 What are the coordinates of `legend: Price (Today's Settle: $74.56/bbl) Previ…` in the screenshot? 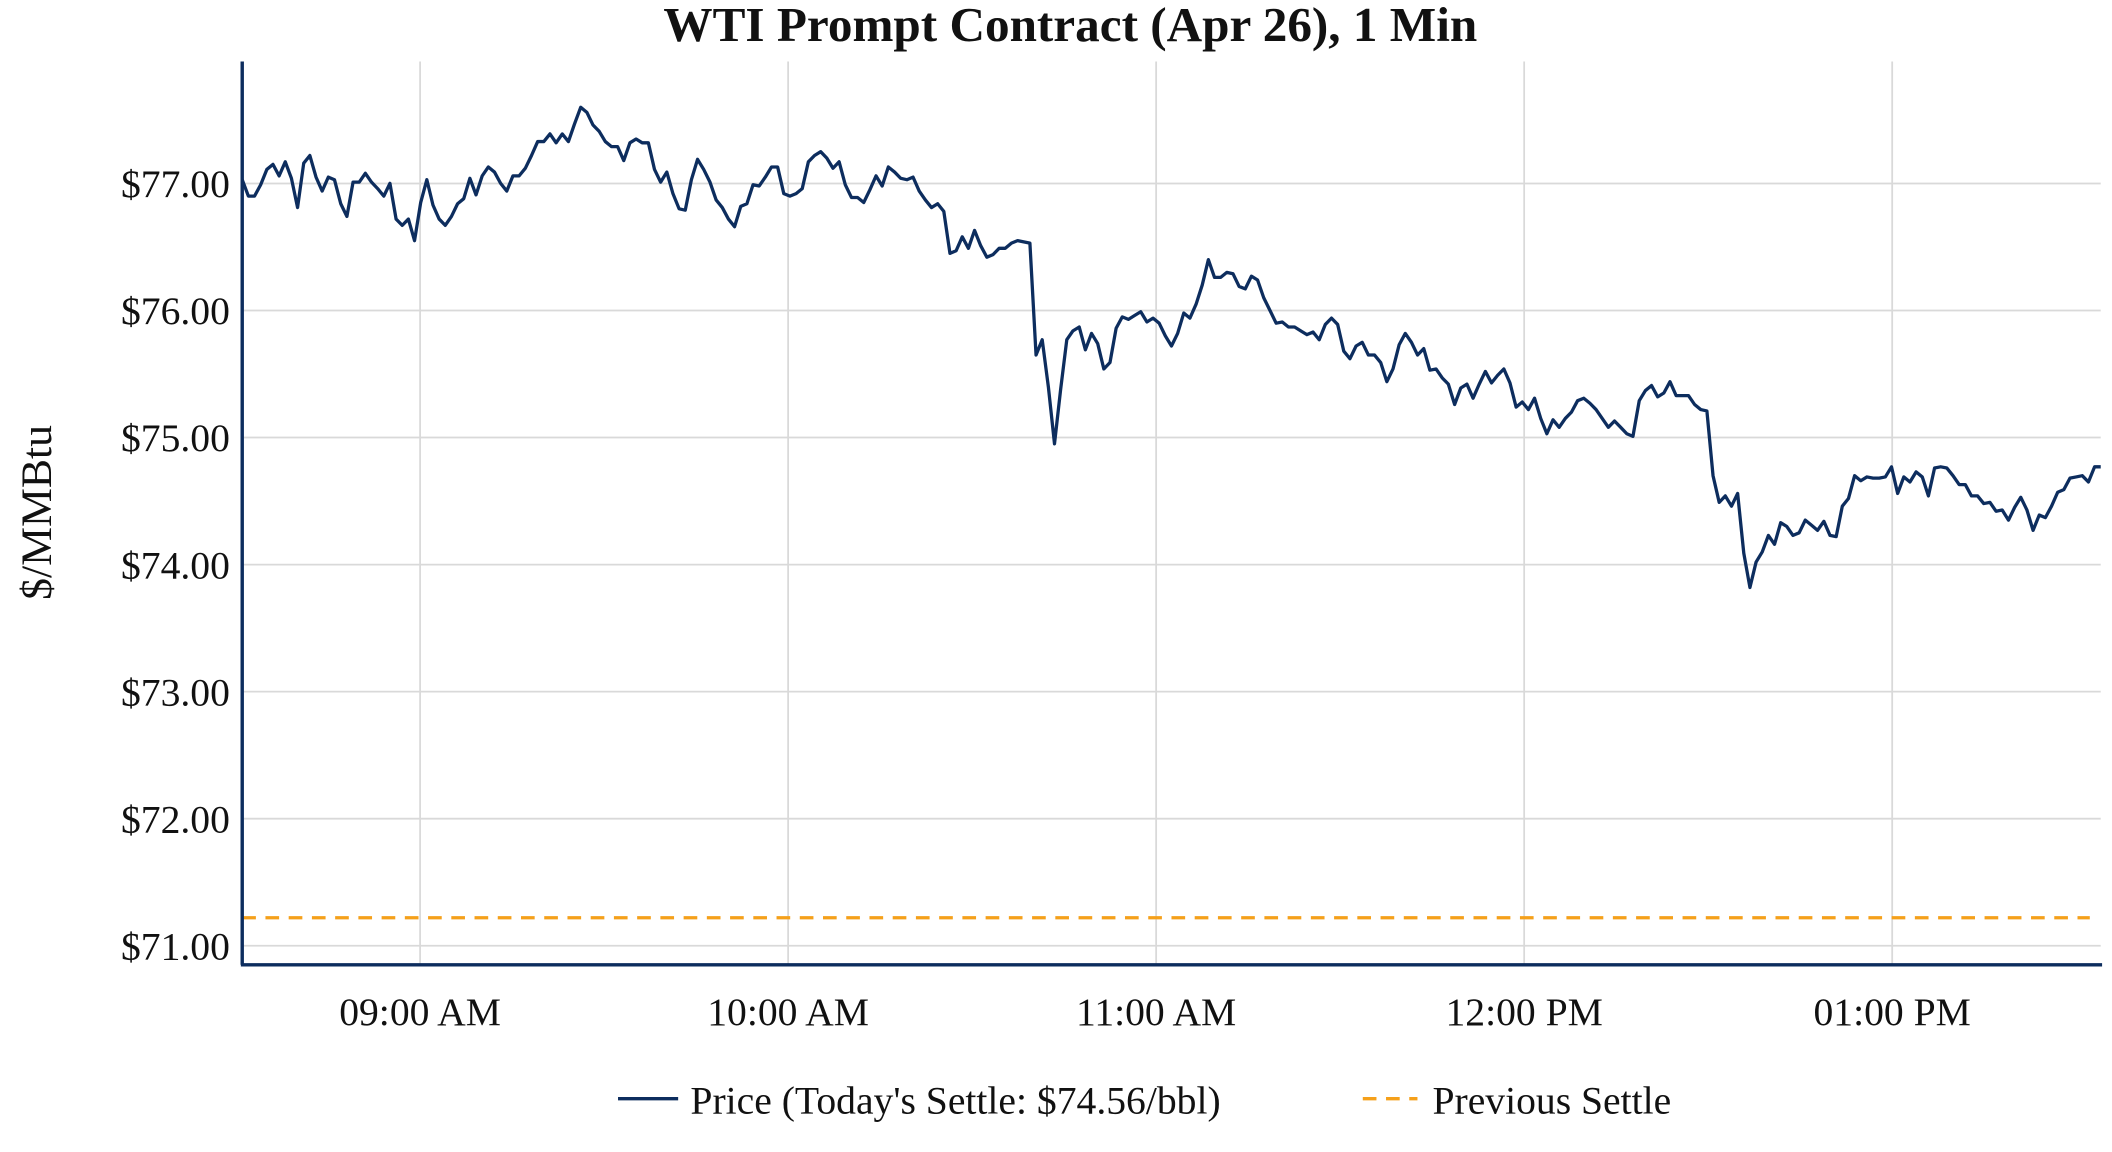 It's located at (1144, 1101).